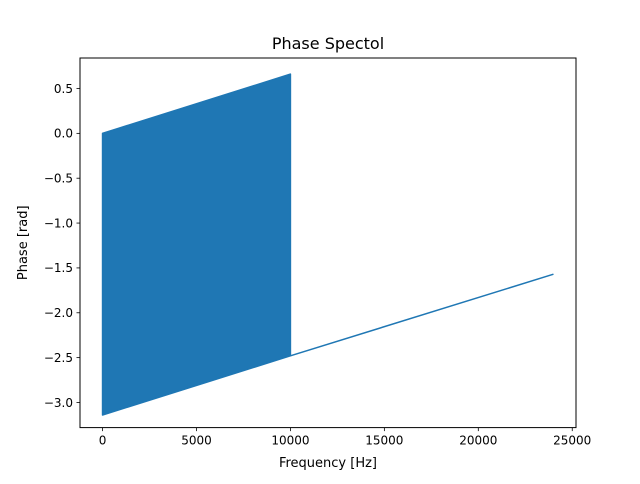 This screenshot has width=640, height=484. What do you see at coordinates (58, 403) in the screenshot?
I see `y-tick-label: −3.0` at bounding box center [58, 403].